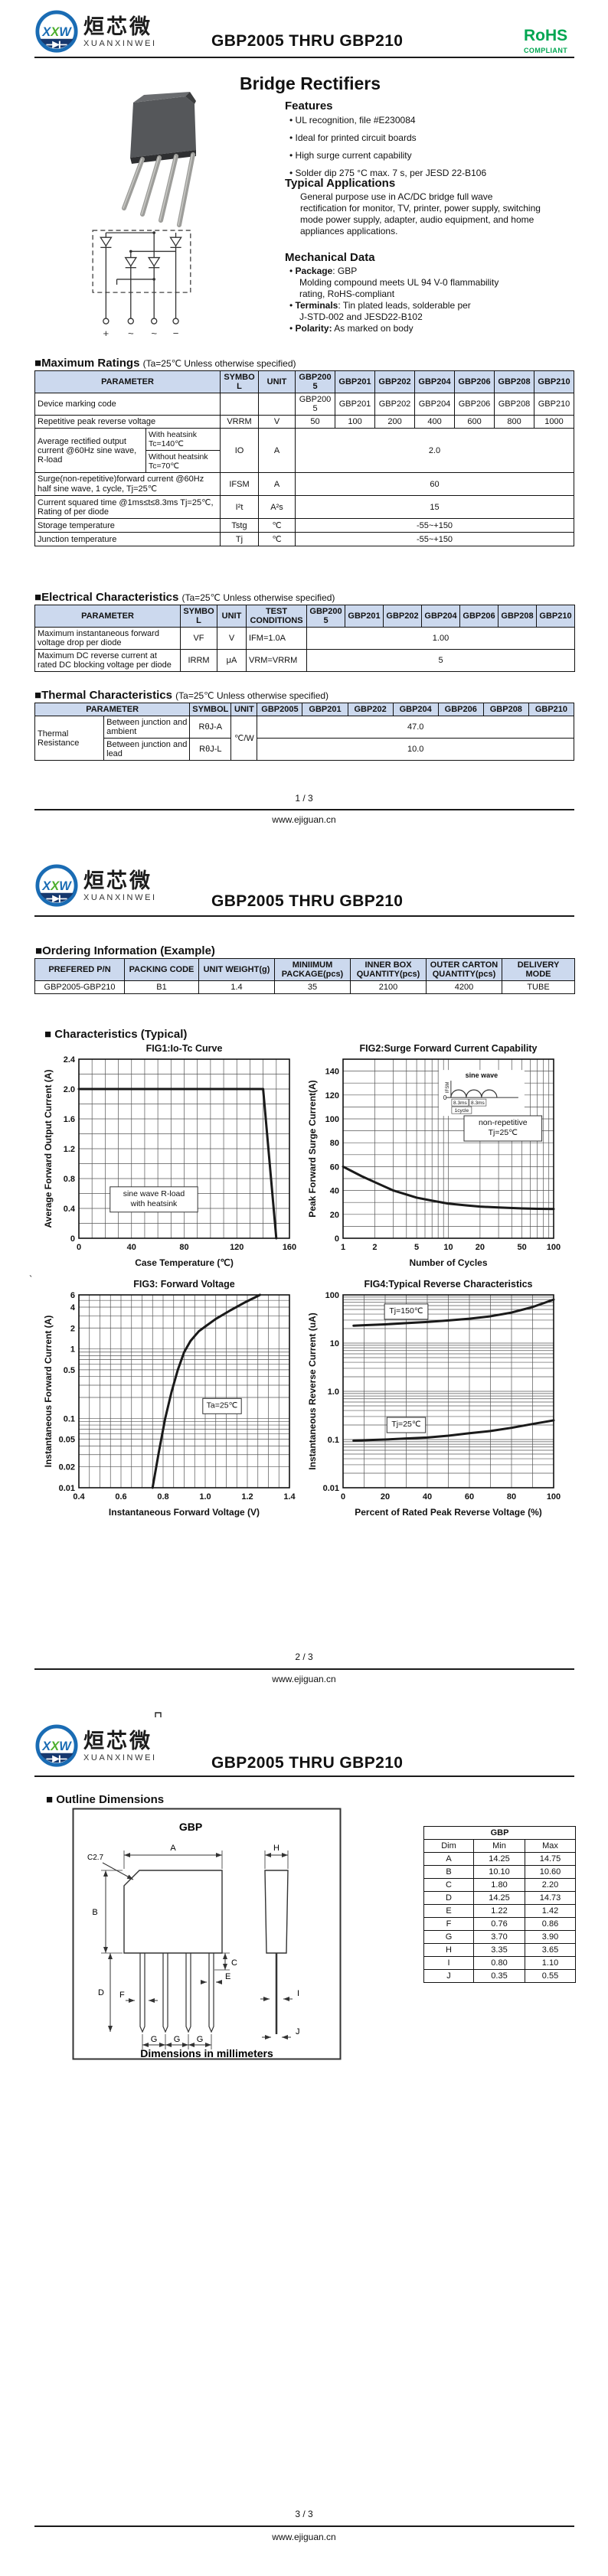 The width and height of the screenshot is (608, 2576). I want to click on table-cell: GBP208, so click(505, 709).